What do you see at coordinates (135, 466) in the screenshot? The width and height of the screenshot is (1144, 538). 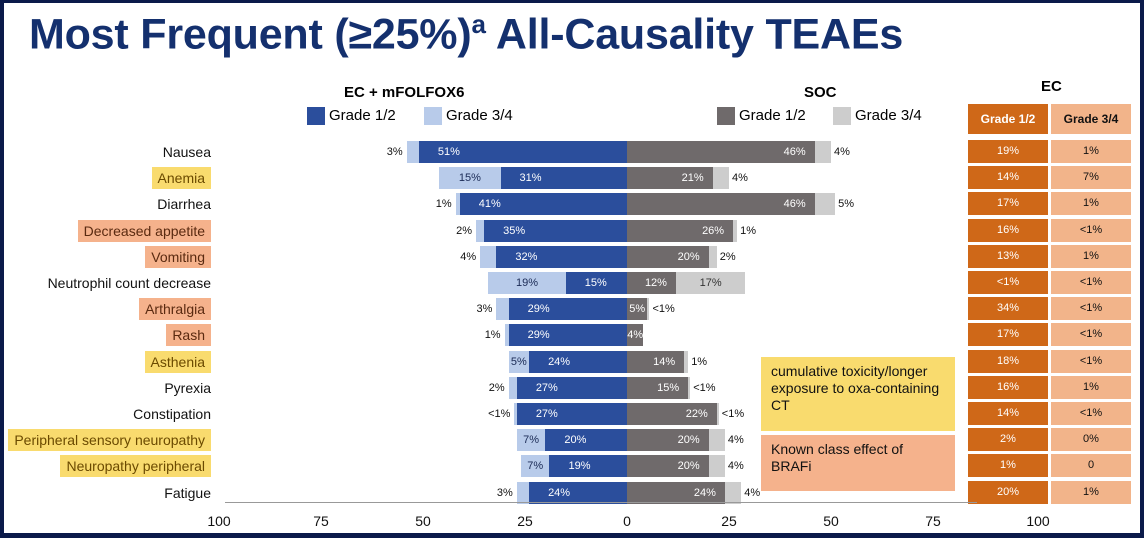 I see `category-label: Neuropathy peripheral` at bounding box center [135, 466].